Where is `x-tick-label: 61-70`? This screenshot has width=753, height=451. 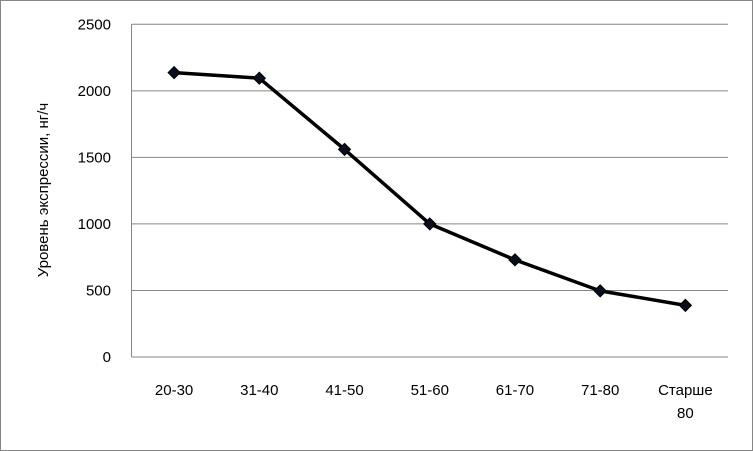 x-tick-label: 61-70 is located at coordinates (515, 390).